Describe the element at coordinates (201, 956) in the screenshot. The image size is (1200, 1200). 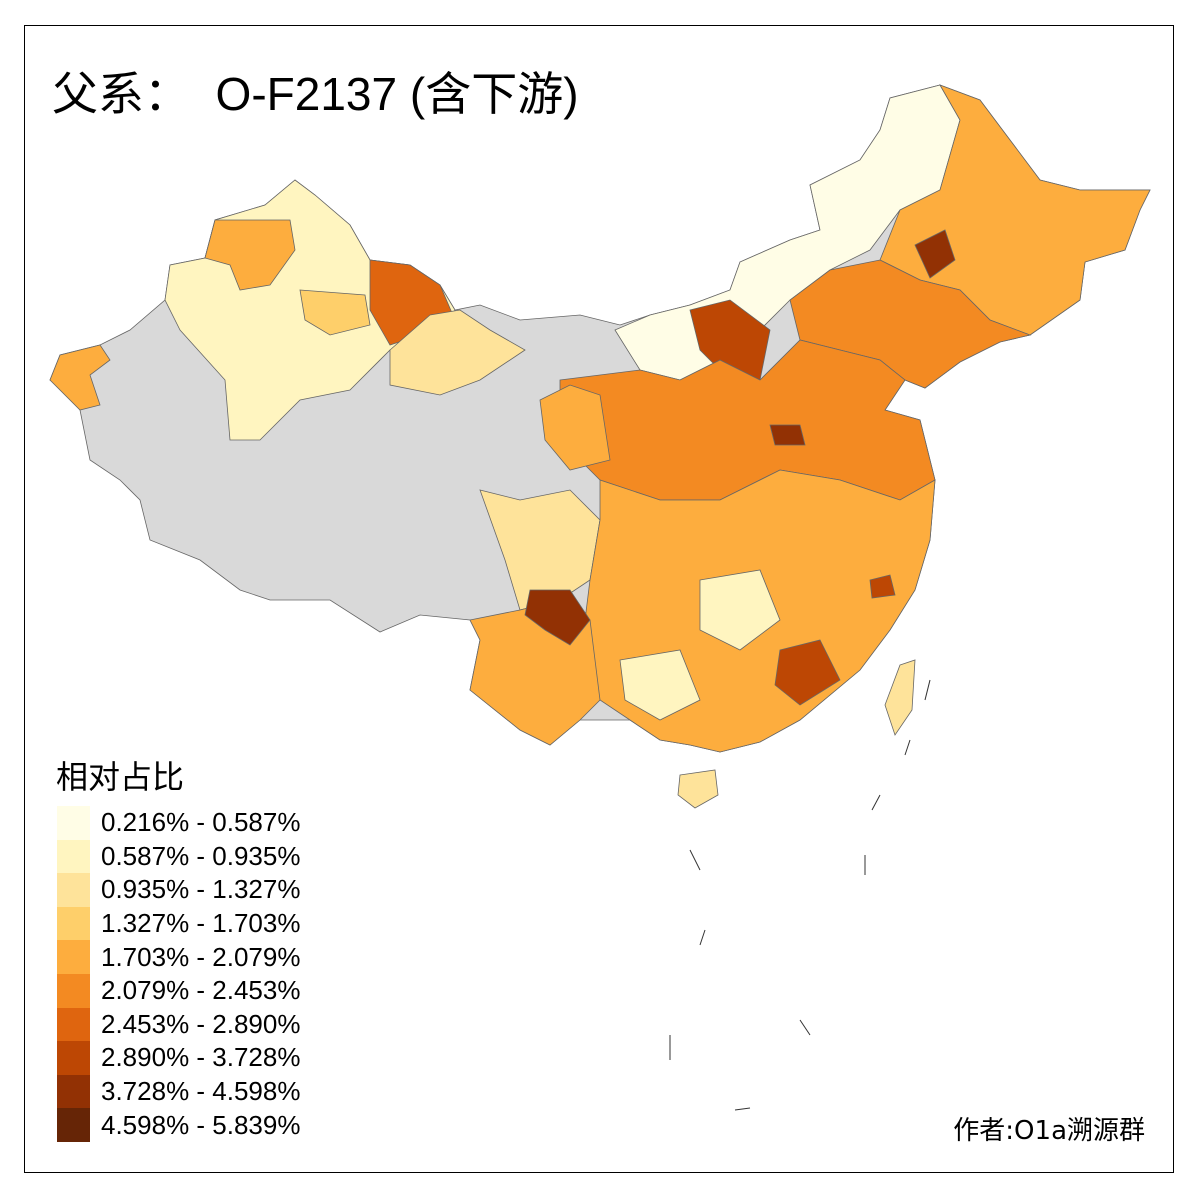
I see `legend-label: 1.703% - 2.079%` at that location.